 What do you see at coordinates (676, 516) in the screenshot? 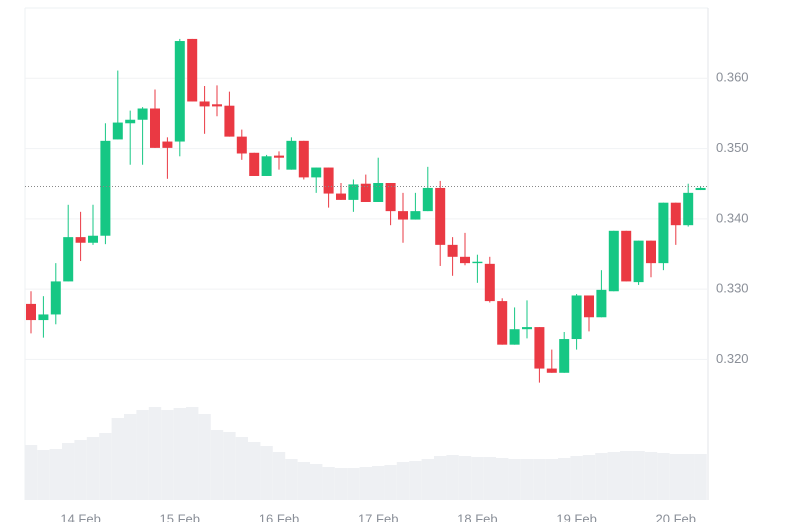
I see `x-tick-label: 20 Feb` at bounding box center [676, 516].